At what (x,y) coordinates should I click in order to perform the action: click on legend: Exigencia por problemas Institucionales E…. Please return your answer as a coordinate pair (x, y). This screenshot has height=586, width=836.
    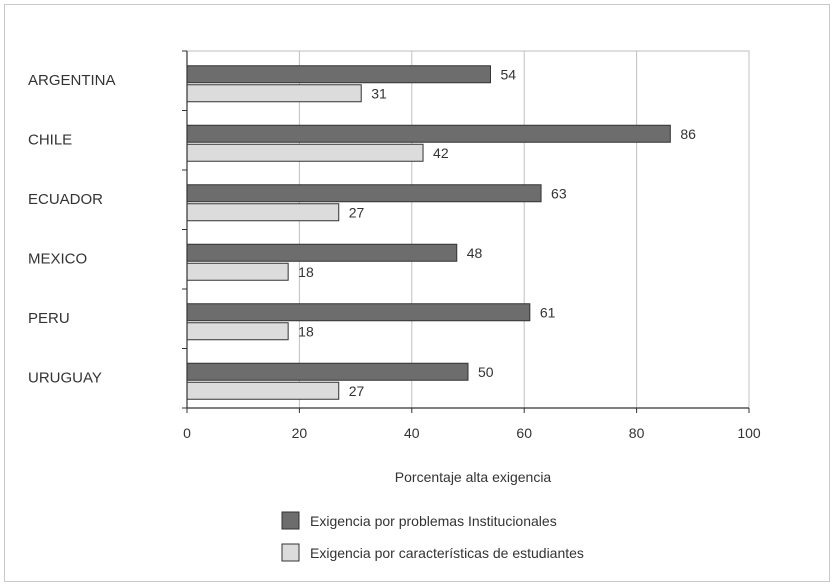
    Looking at the image, I should click on (432, 536).